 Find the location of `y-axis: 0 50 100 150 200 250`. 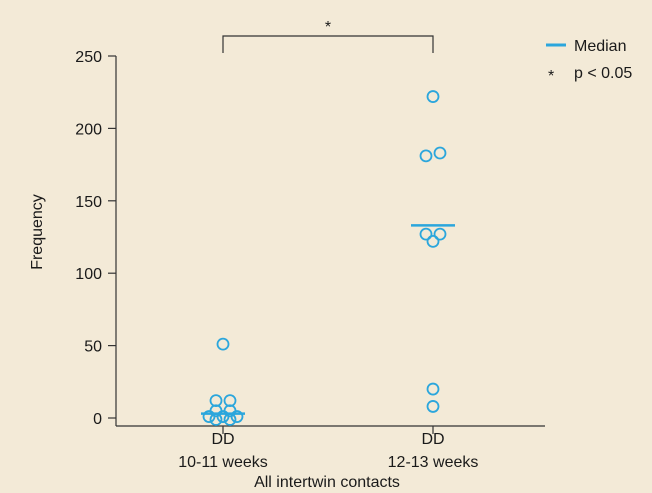

y-axis: 0 50 100 150 200 250 is located at coordinates (96, 238).